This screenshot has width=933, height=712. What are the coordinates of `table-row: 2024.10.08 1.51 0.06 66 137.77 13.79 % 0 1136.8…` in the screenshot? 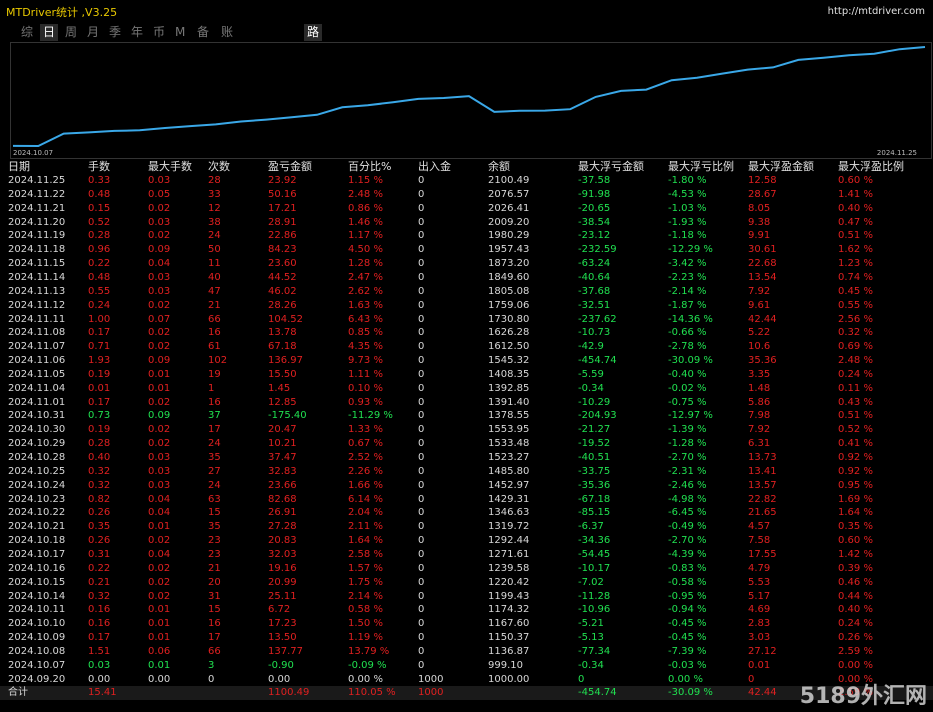 It's located at (466, 652).